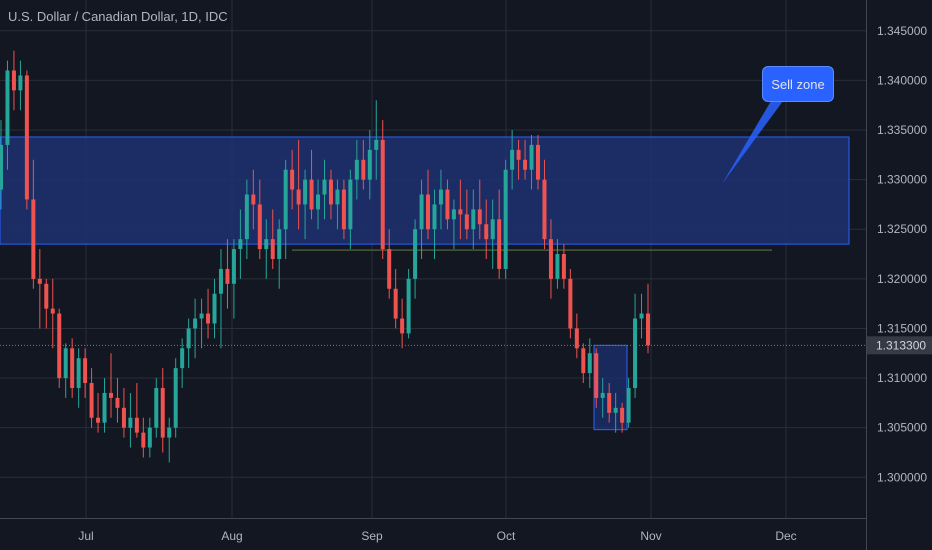 This screenshot has width=932, height=550. What do you see at coordinates (902, 428) in the screenshot?
I see `y-tick-label: 1.305000` at bounding box center [902, 428].